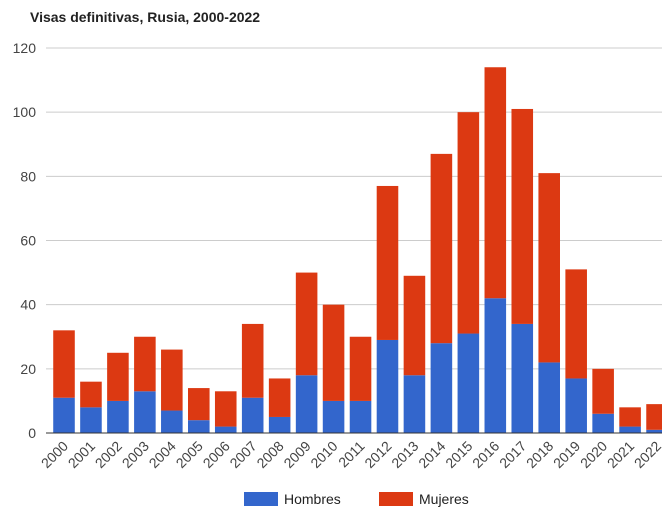  Describe the element at coordinates (333, 352) in the screenshot. I see `bar-mujeres-2010` at that location.